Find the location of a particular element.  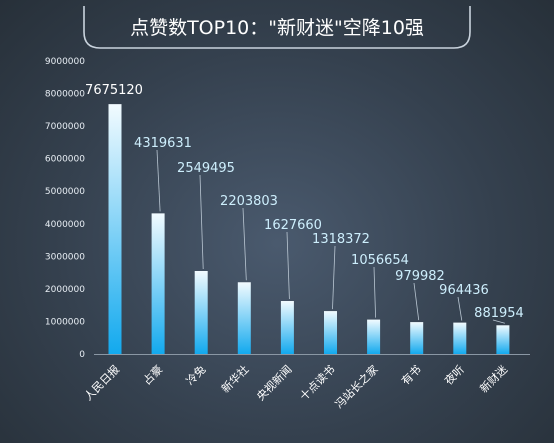

y-tick-label: 7000000 is located at coordinates (65, 127).